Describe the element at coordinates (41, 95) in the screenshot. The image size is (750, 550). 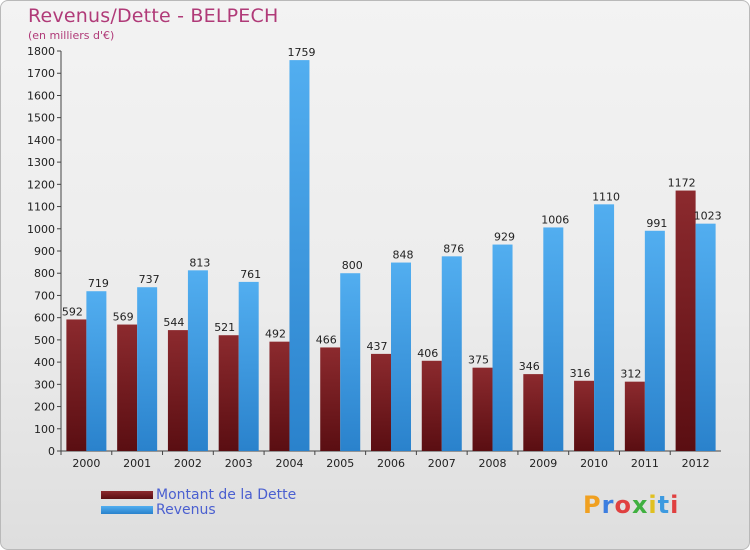
I see `y-tick-label: 1600` at that location.